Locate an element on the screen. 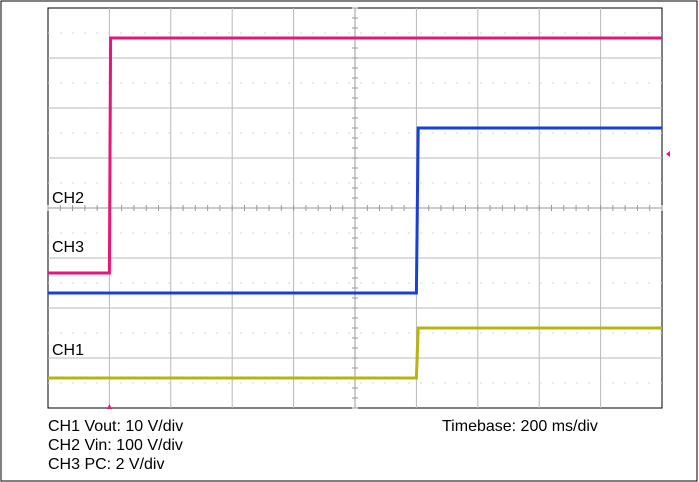 This screenshot has width=699, height=482. trigger-time-marker is located at coordinates (109, 406).